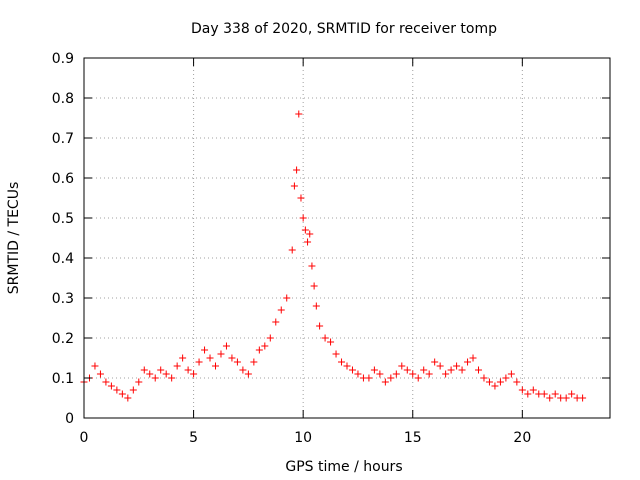 The height and width of the screenshot is (480, 640). What do you see at coordinates (14, 238) in the screenshot?
I see `y-axis-label: SRMTID / TECUs` at bounding box center [14, 238].